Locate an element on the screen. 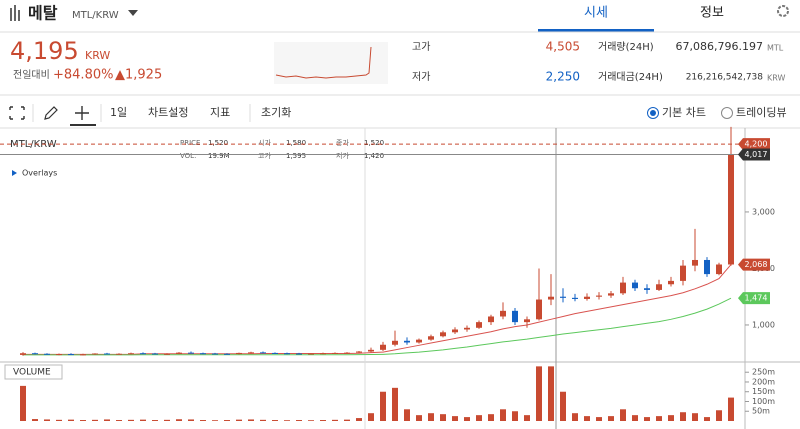  menu-item: 지표 is located at coordinates (220, 112).